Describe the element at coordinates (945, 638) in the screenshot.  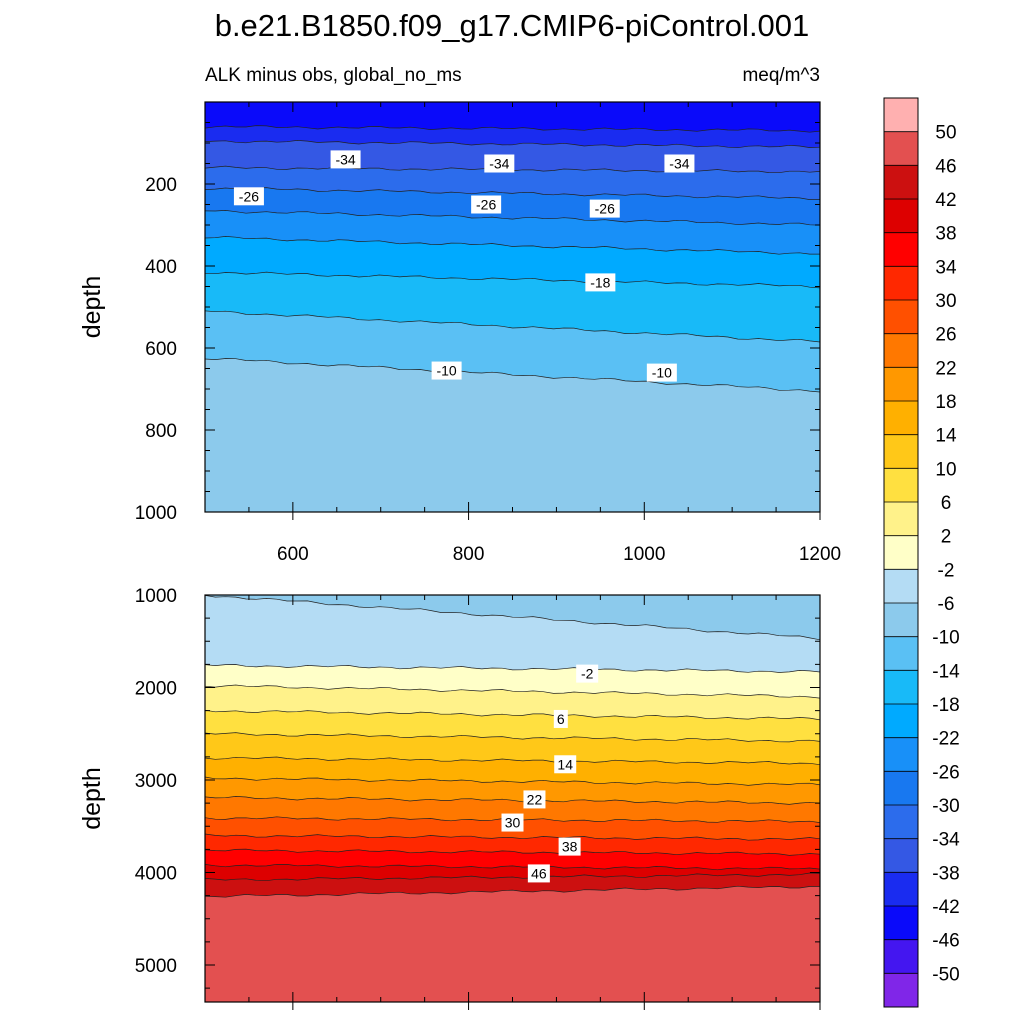
I see `colorbar-label: -10` at that location.